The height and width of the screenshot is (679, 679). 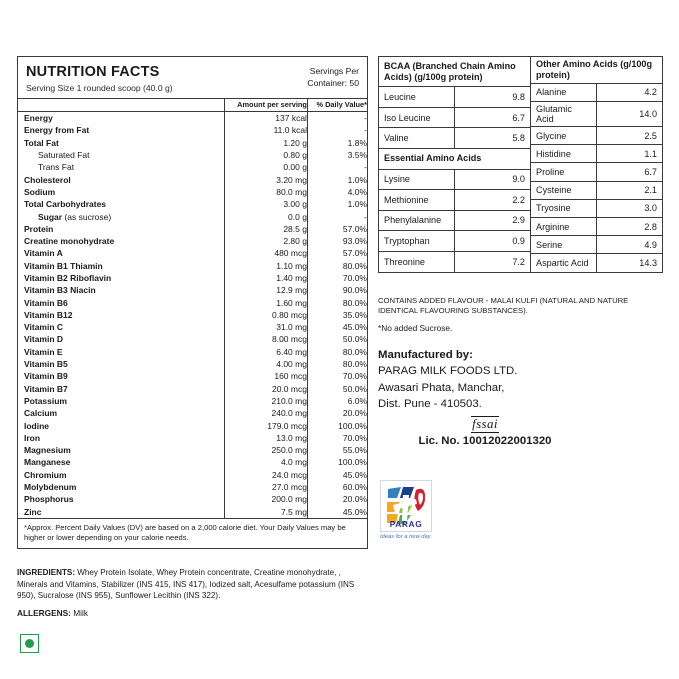 I want to click on nutrient-amount: 20.0 mcg, so click(x=266, y=388).